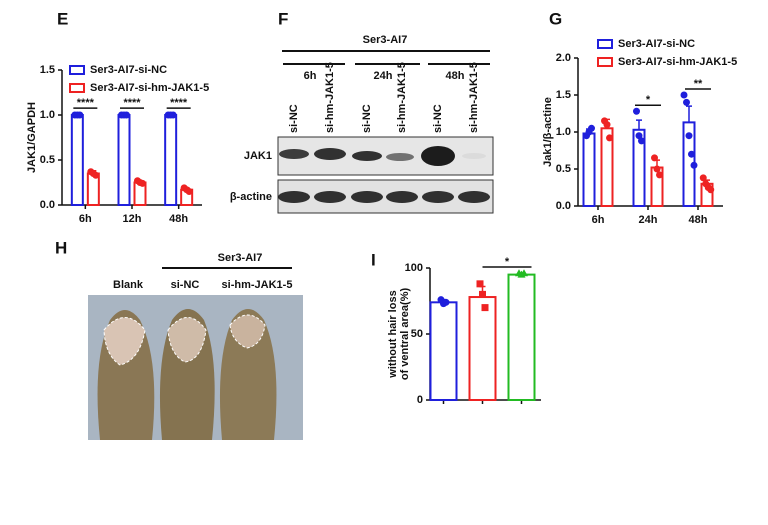  What do you see at coordinates (414, 268) in the screenshot?
I see `y-tick-label: 100` at bounding box center [414, 268].